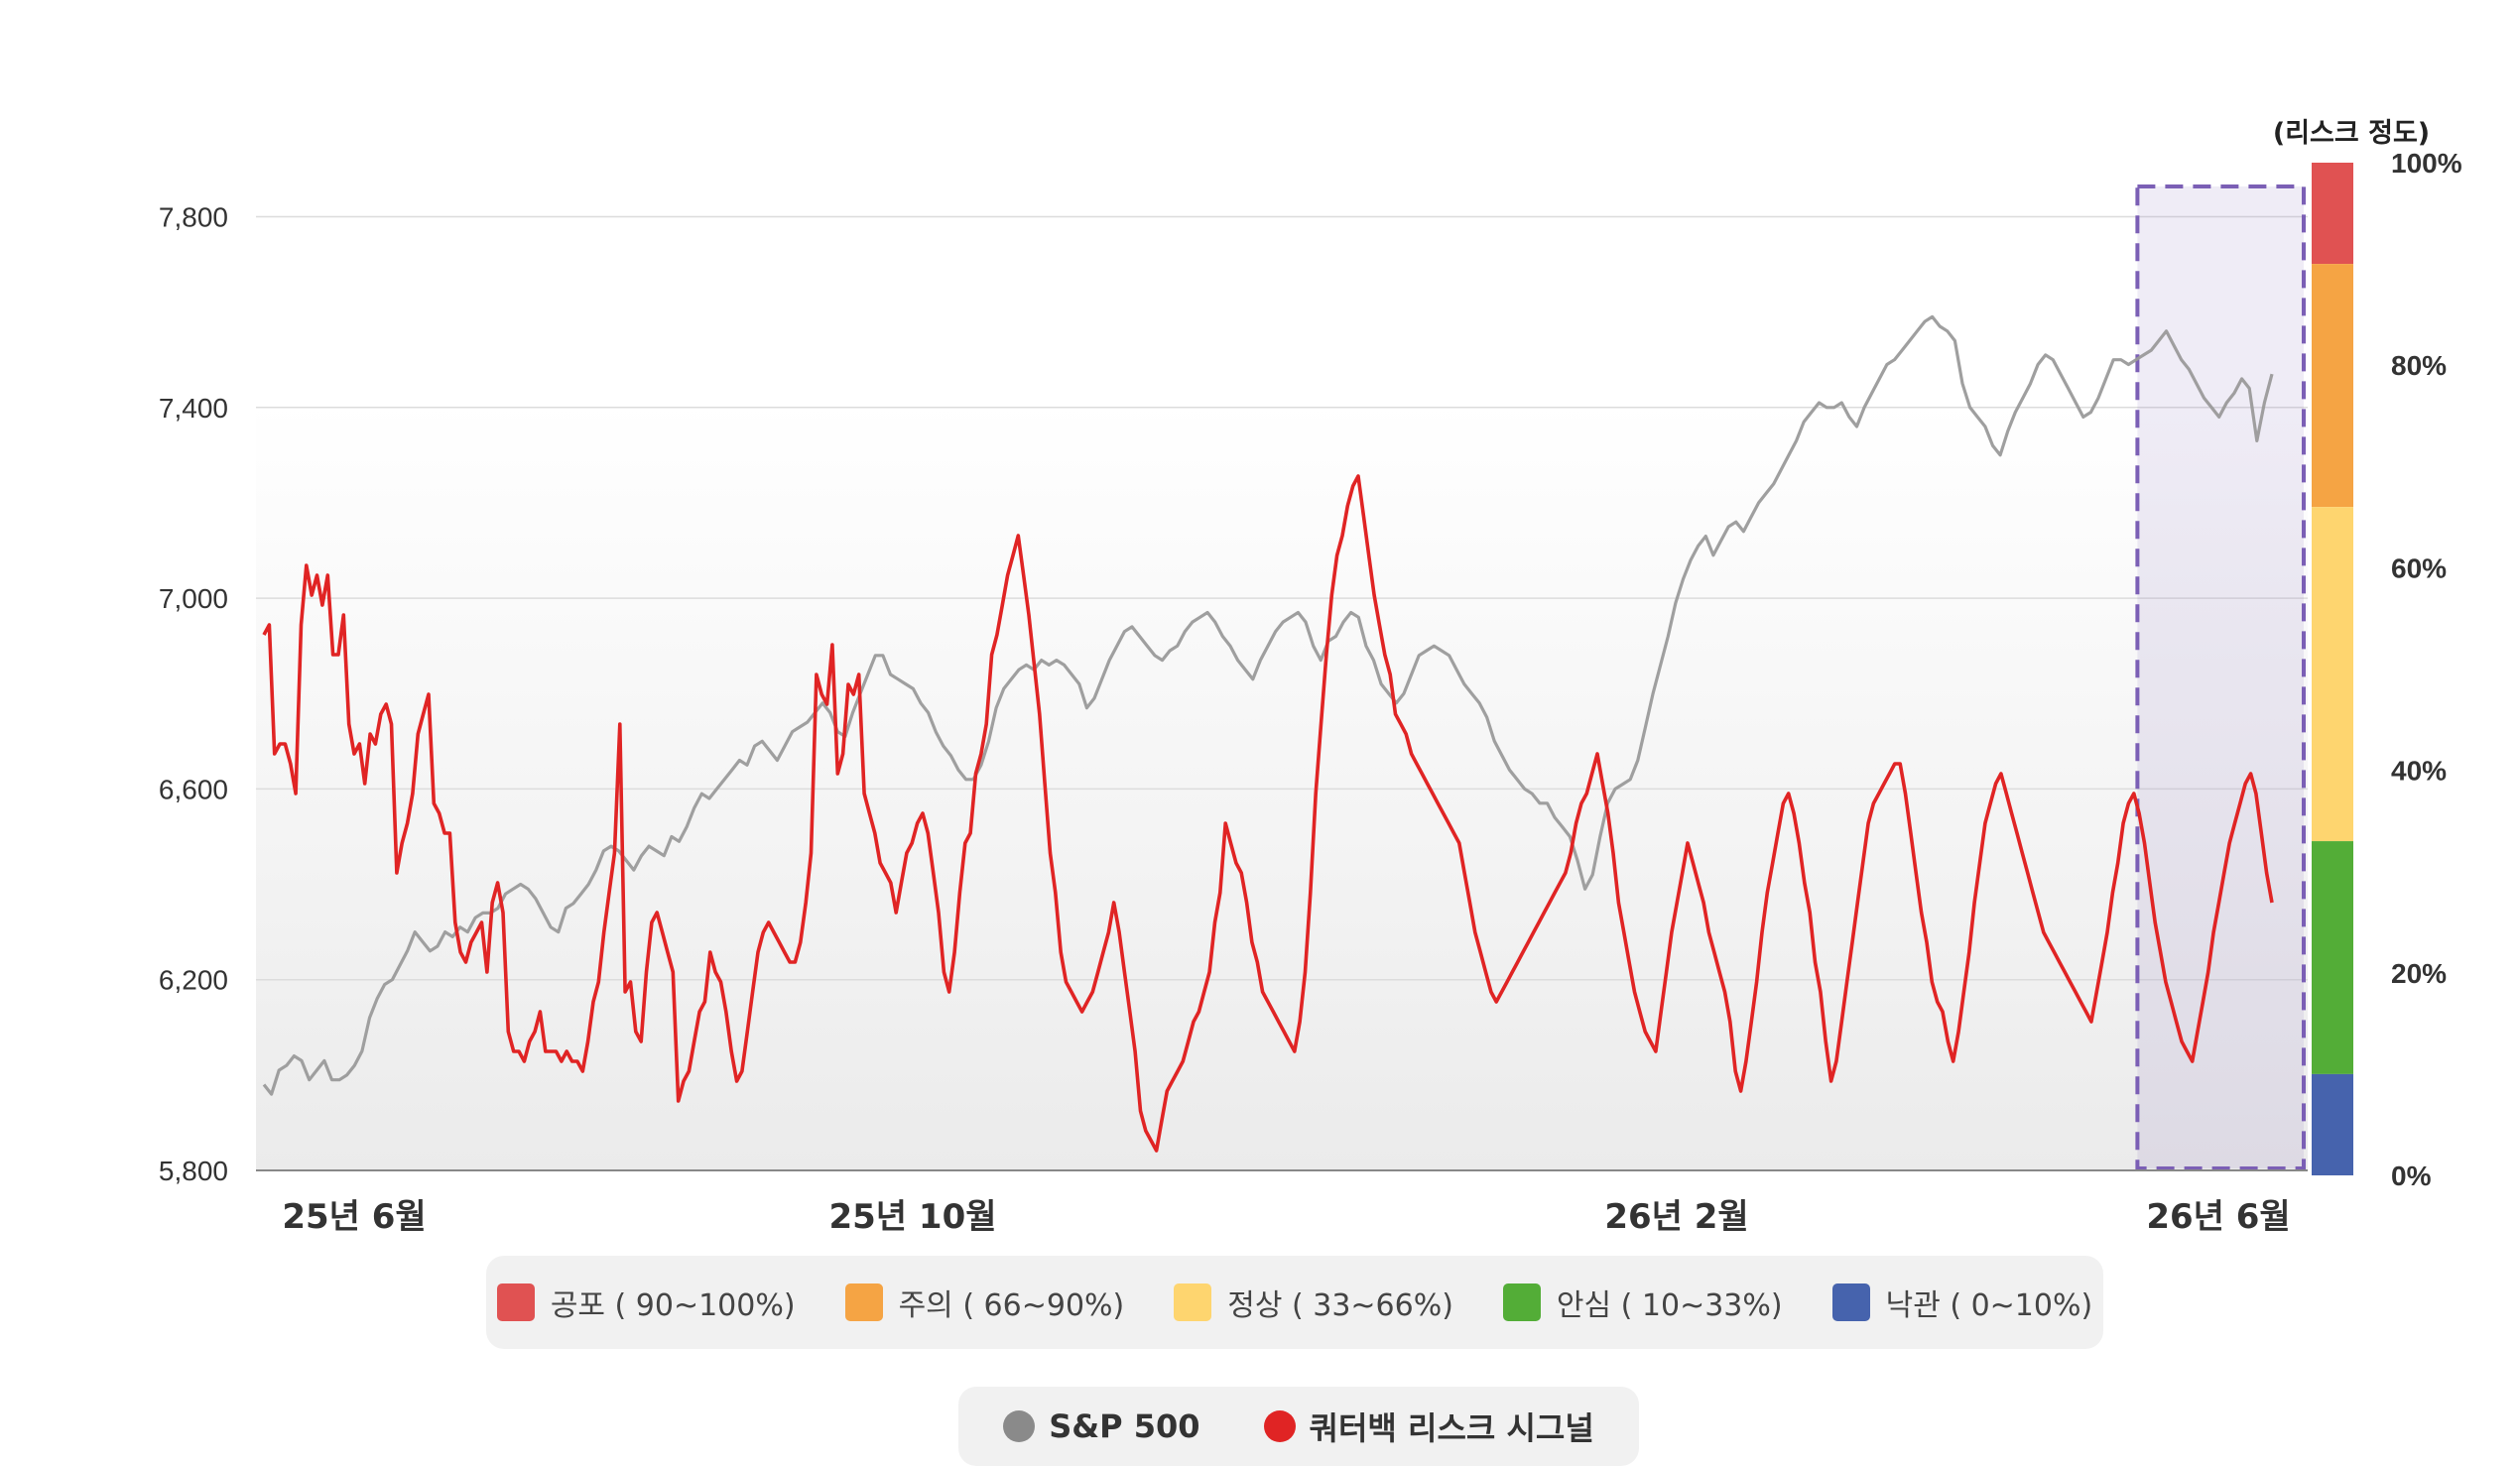  I want to click on risk-legend-label: 정상 ( 33~66%), so click(1340, 1305).